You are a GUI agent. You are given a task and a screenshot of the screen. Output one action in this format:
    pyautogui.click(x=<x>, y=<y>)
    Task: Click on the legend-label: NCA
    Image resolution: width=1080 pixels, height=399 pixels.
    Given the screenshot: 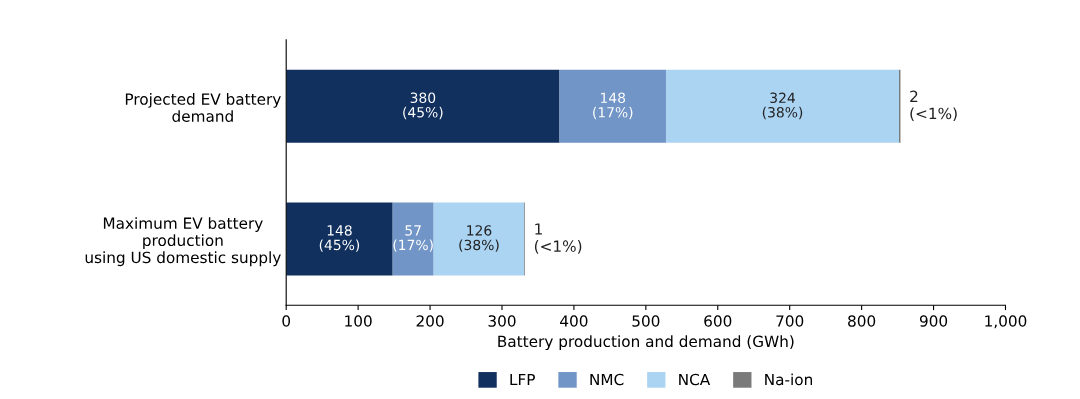 What is the action you would take?
    pyautogui.click(x=695, y=379)
    